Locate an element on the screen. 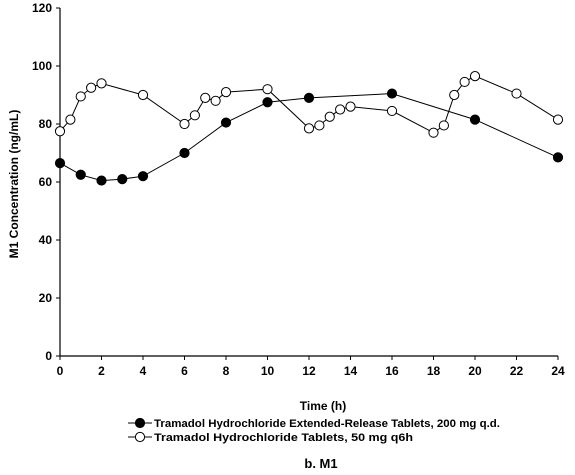 The width and height of the screenshot is (575, 475). figure-caption: b. M1 is located at coordinates (320, 463).